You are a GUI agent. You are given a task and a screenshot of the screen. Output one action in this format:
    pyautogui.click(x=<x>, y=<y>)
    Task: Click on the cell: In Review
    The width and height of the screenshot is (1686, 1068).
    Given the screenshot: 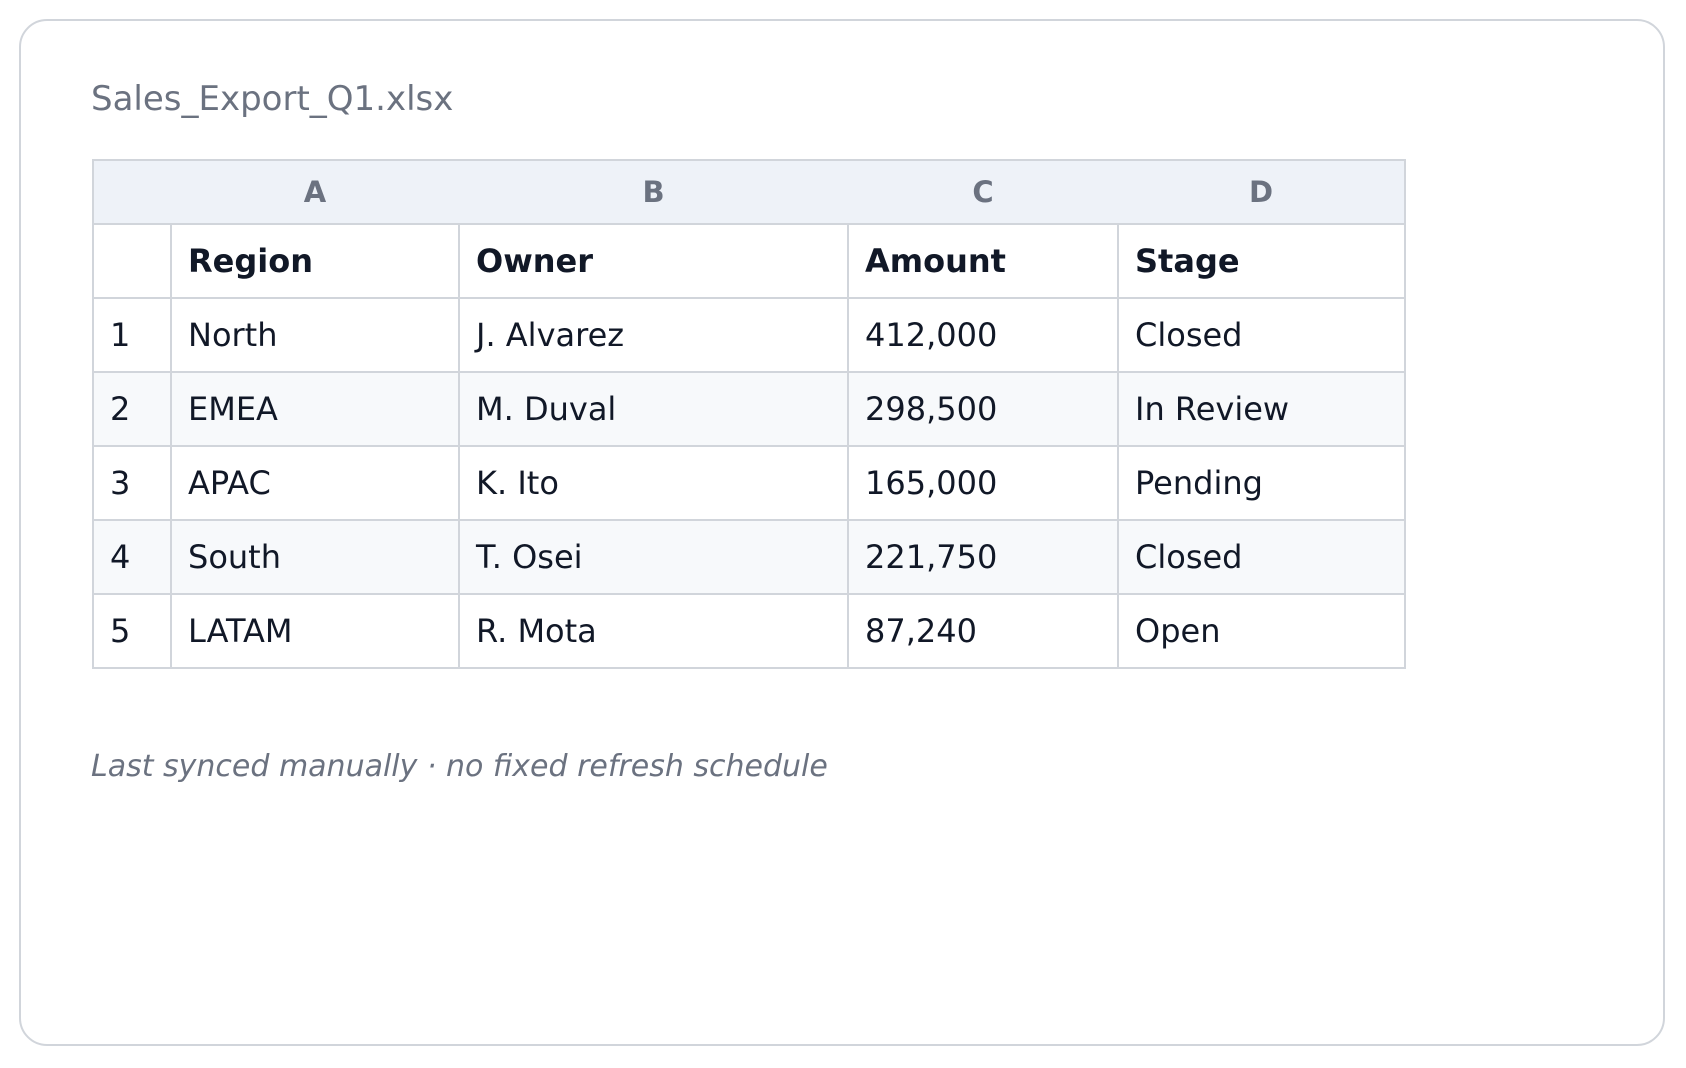 What is the action you would take?
    pyautogui.click(x=1261, y=409)
    